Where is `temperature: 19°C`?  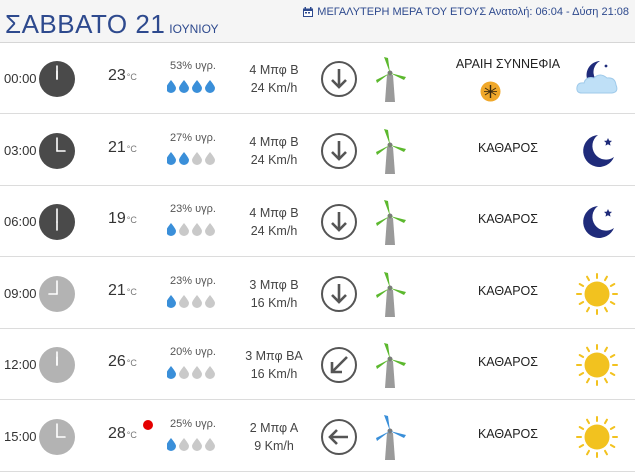
temperature: 19°C is located at coordinates (122, 219).